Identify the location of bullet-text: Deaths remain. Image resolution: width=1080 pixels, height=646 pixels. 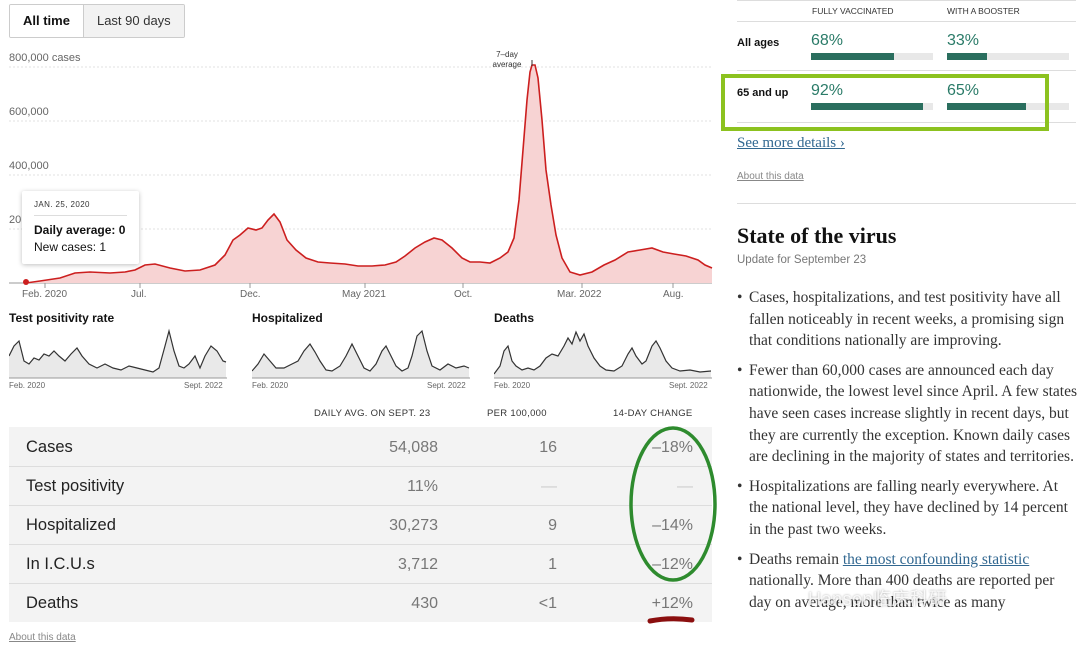
(796, 559).